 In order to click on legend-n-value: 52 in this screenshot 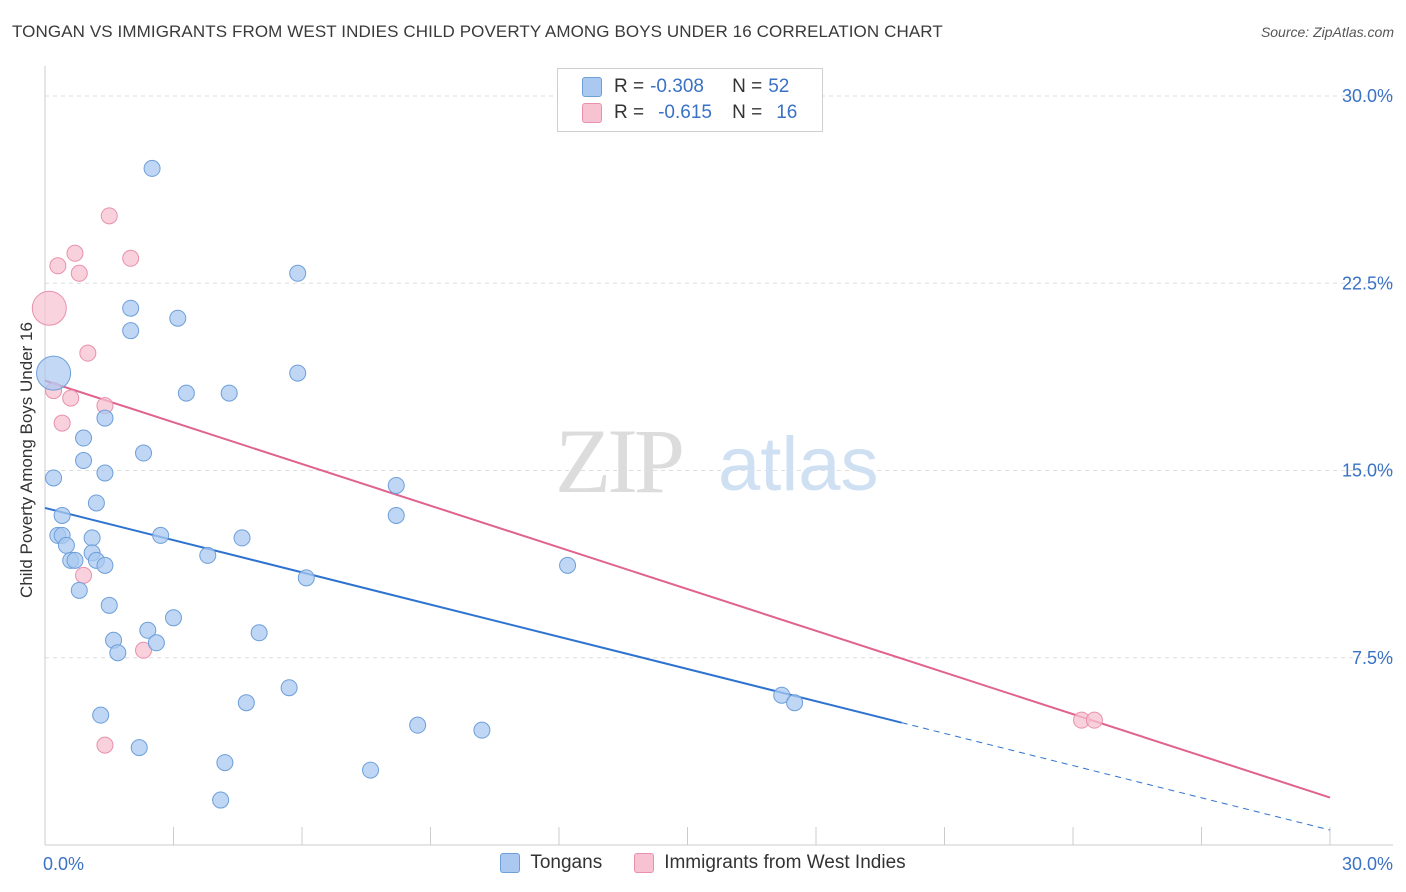, I will do `click(779, 86)`.